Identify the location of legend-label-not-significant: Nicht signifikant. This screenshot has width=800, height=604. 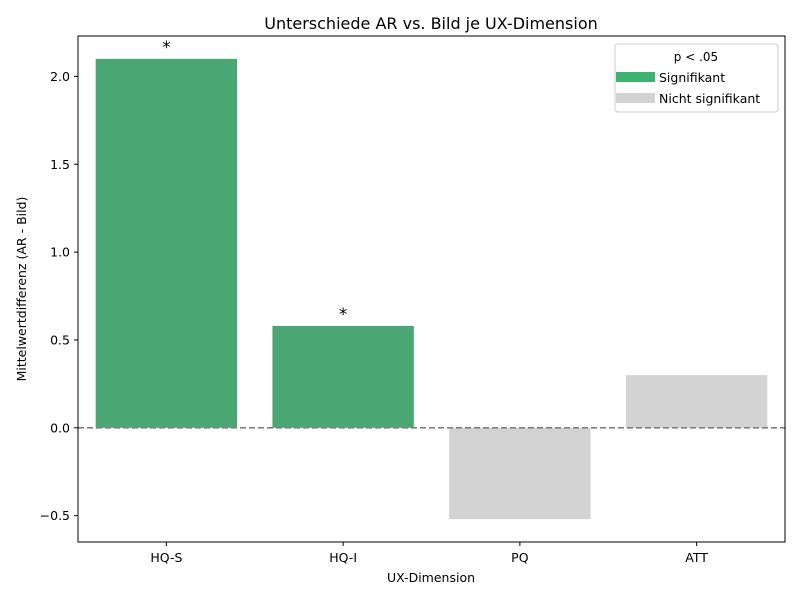
(709, 98).